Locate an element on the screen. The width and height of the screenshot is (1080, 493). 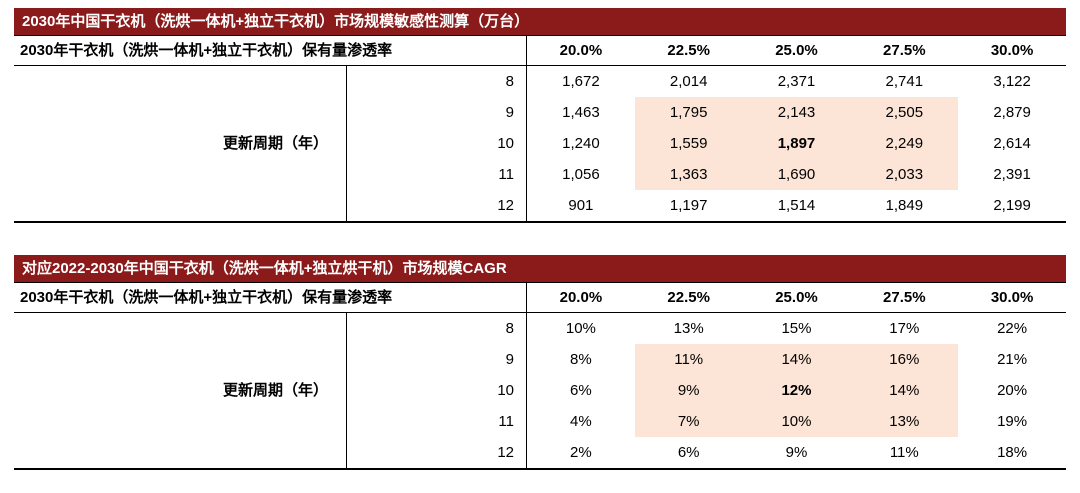
value-cell: 2,249 is located at coordinates (904, 143).